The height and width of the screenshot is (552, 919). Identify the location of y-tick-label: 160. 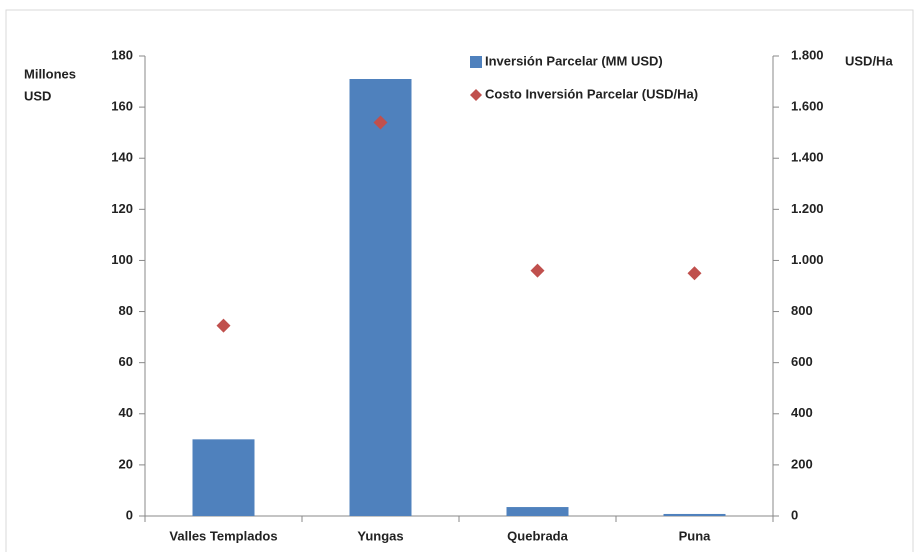
(122, 106).